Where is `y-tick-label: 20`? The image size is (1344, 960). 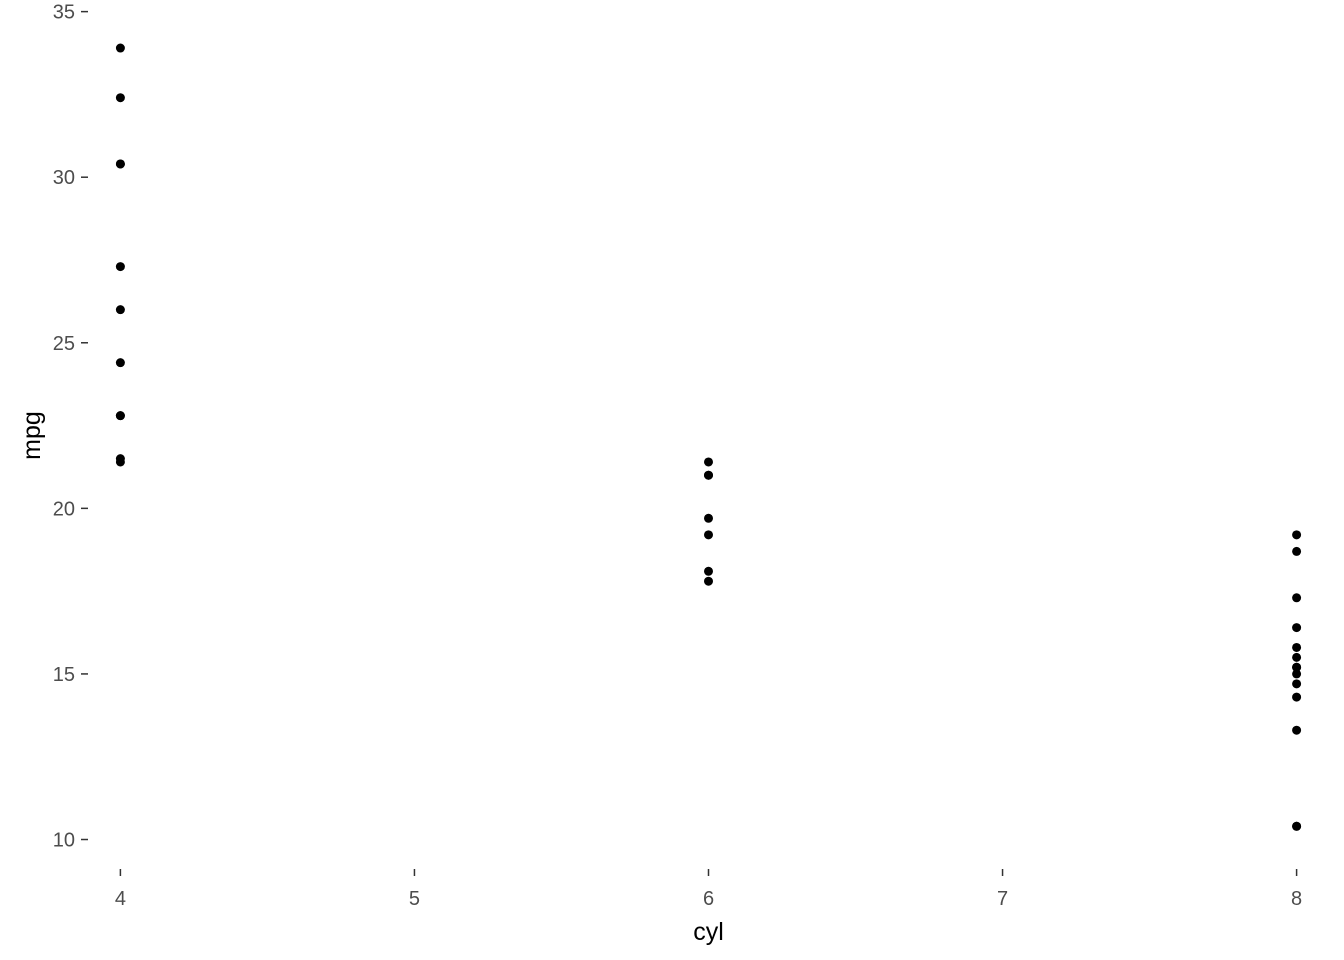 y-tick-label: 20 is located at coordinates (64, 509).